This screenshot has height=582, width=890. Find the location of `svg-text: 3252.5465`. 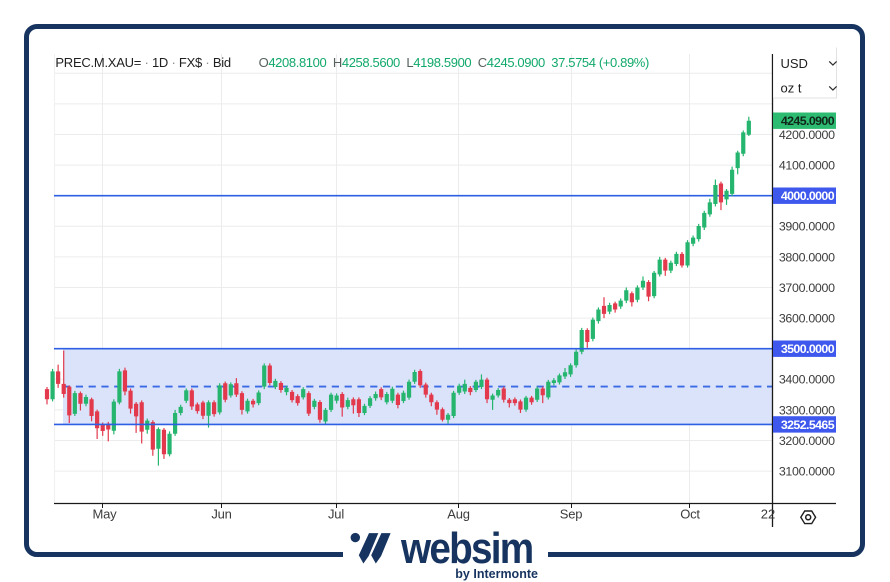

svg-text: 3252.5465 is located at coordinates (808, 425).